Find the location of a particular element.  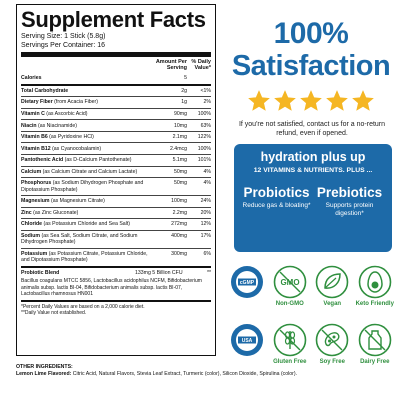

cgmp-seal-icon: cGMP is located at coordinates (247, 282).